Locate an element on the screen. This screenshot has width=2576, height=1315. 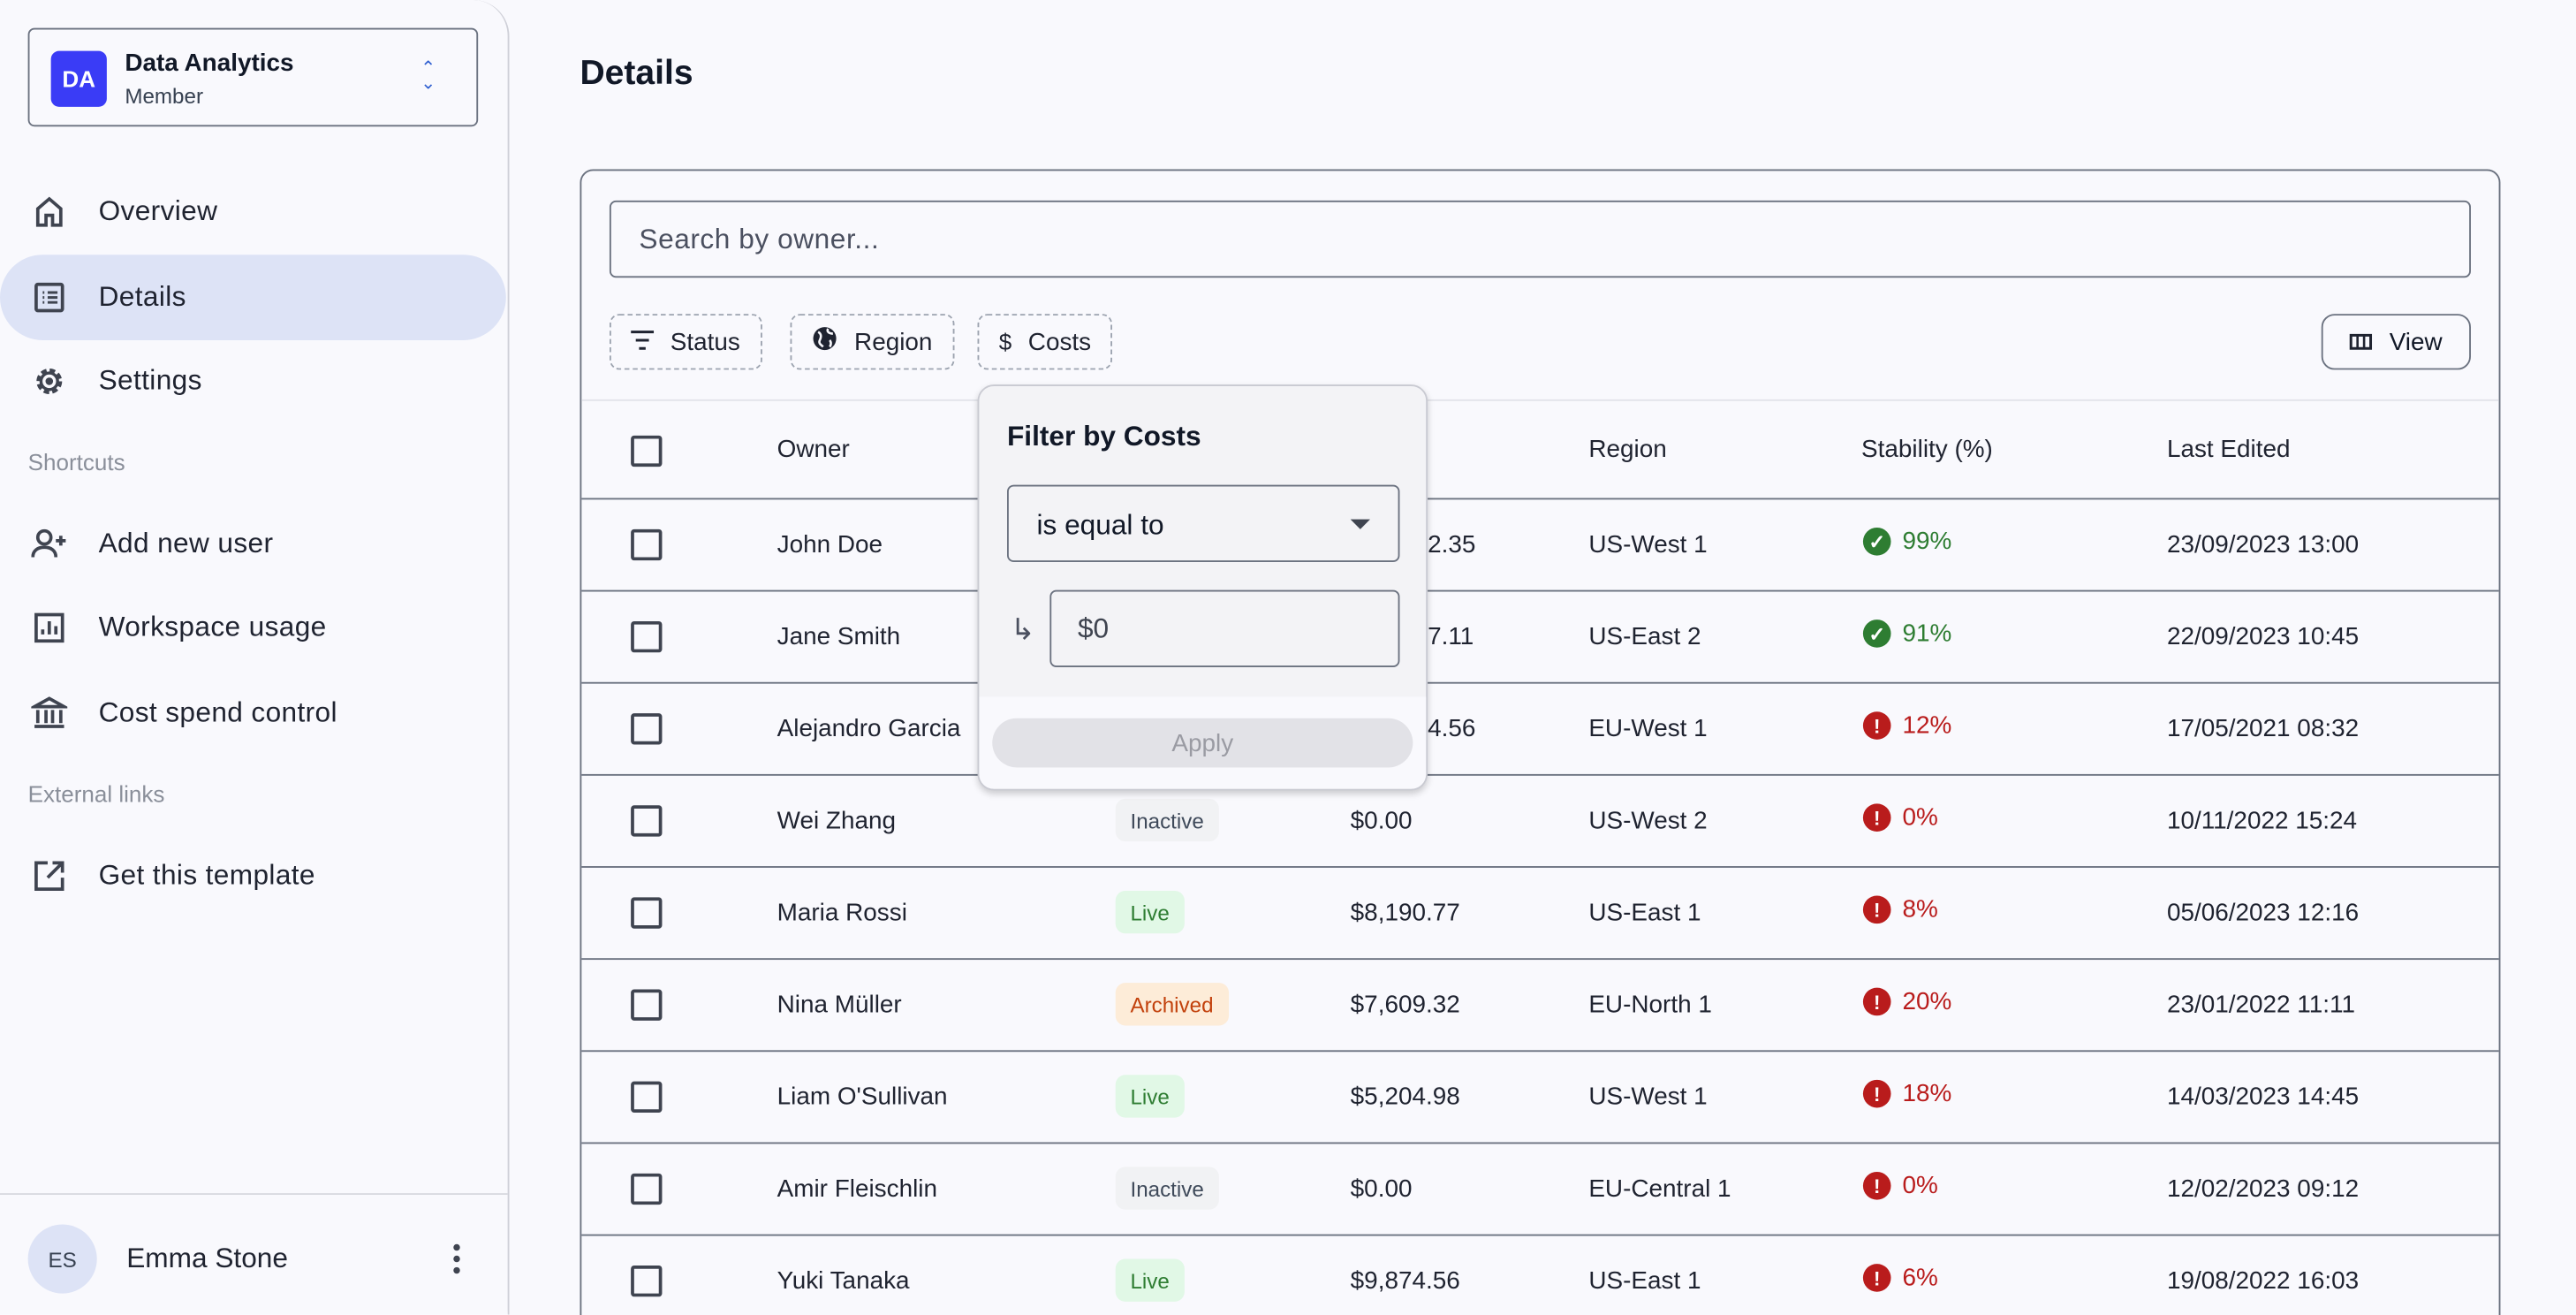
globe-icon is located at coordinates (825, 342).